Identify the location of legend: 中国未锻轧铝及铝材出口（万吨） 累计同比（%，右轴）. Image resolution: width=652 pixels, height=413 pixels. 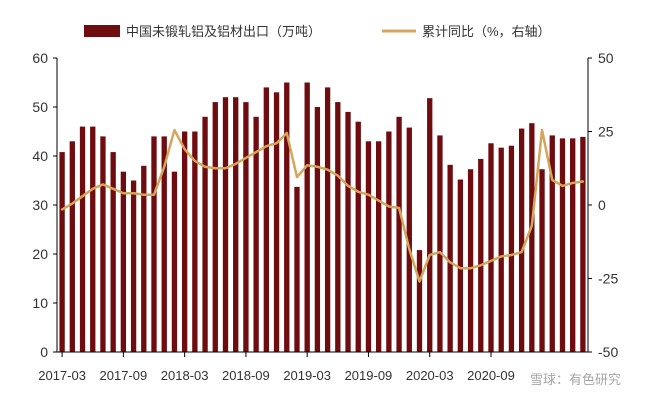
(317, 31).